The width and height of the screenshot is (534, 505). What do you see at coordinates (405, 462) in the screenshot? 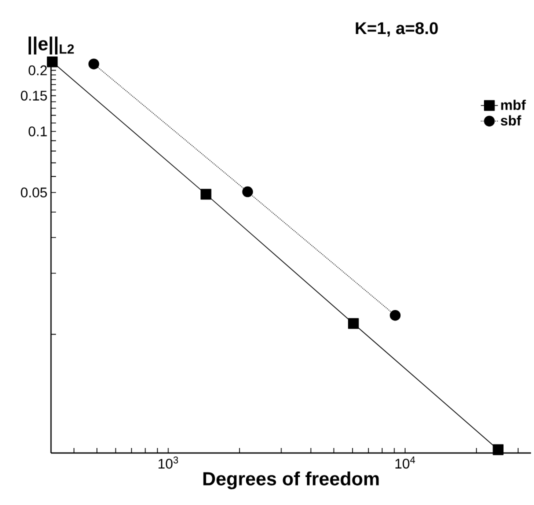
I see `x-tick-label: 10$^{4}$` at bounding box center [405, 462].